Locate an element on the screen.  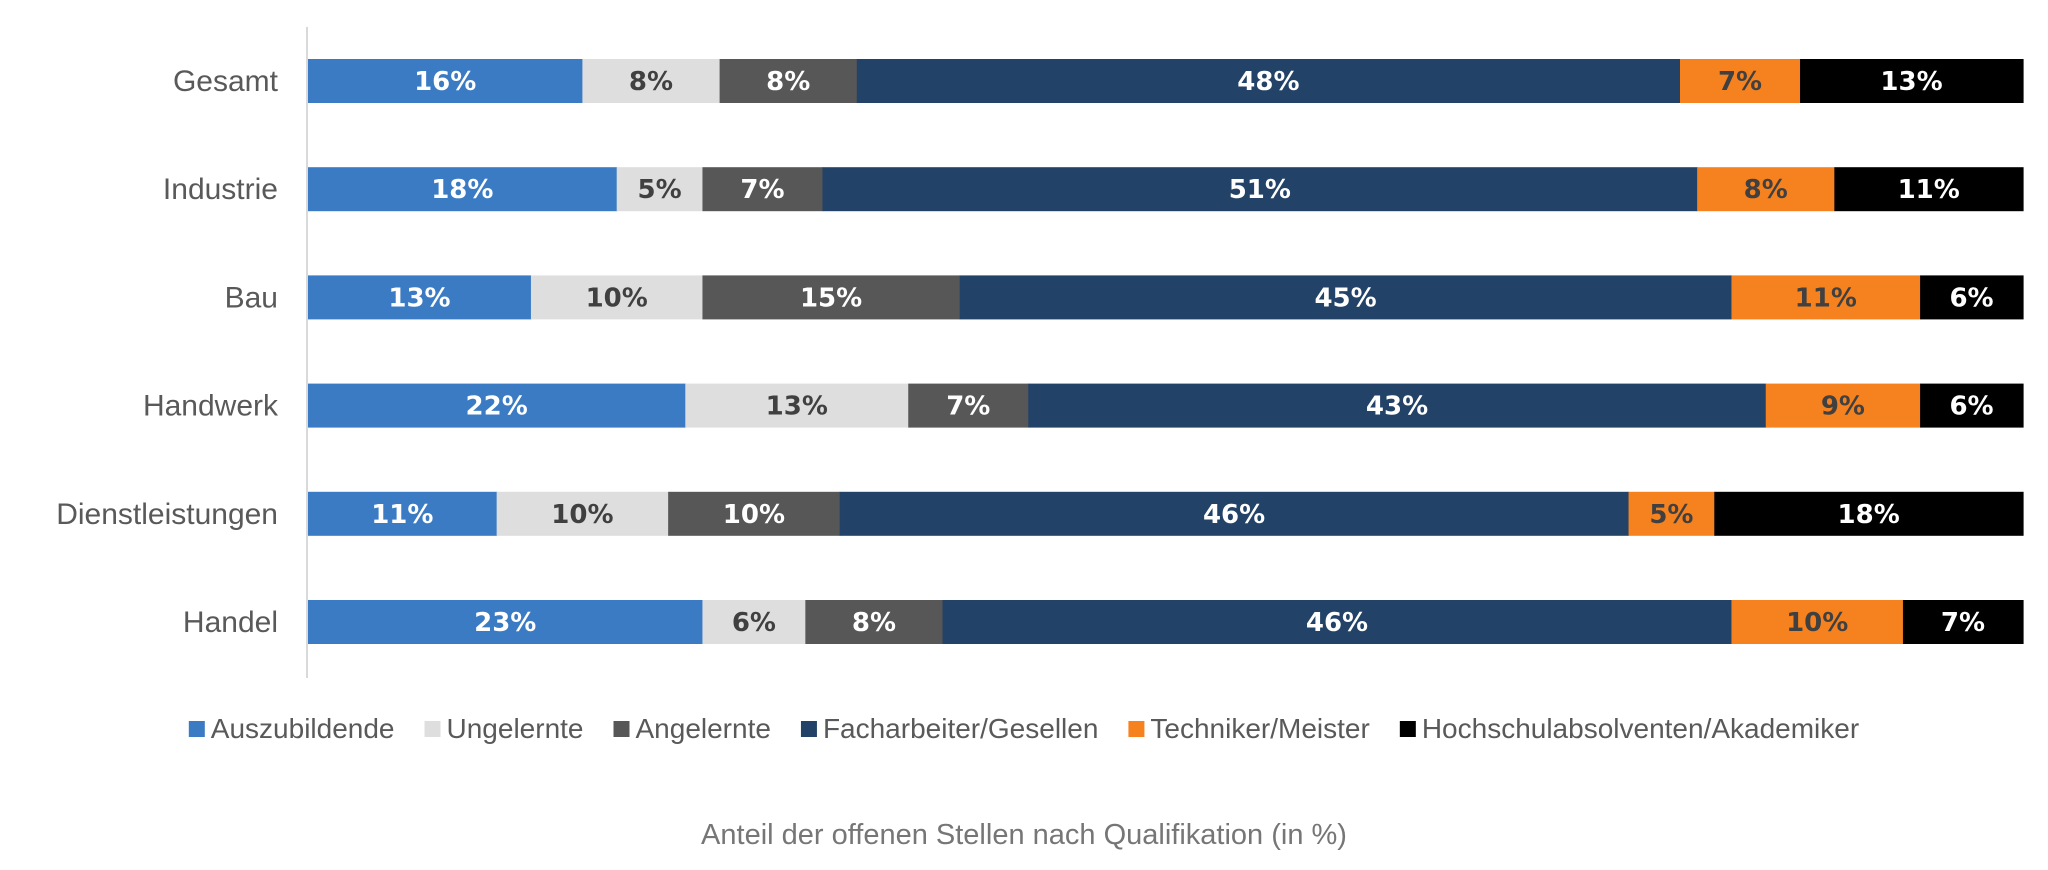
category-label-gesamt: Gesamt is located at coordinates (226, 81).